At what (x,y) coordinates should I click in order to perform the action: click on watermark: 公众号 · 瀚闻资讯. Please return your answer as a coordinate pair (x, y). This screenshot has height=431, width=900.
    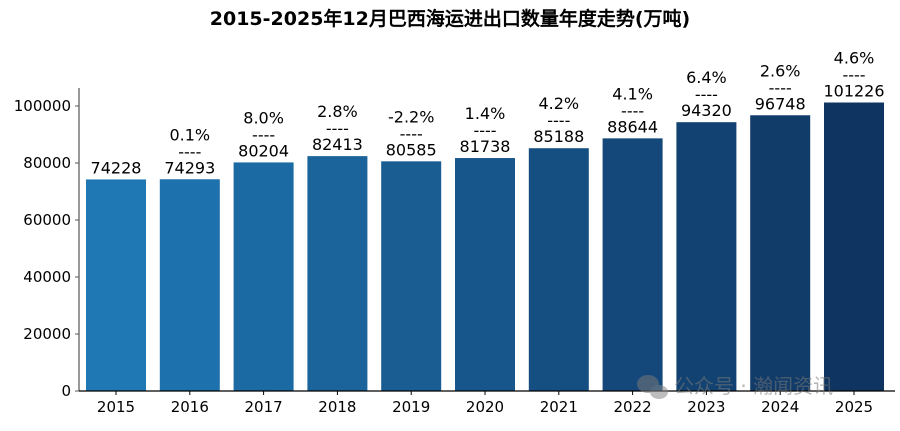
    Looking at the image, I should click on (735, 386).